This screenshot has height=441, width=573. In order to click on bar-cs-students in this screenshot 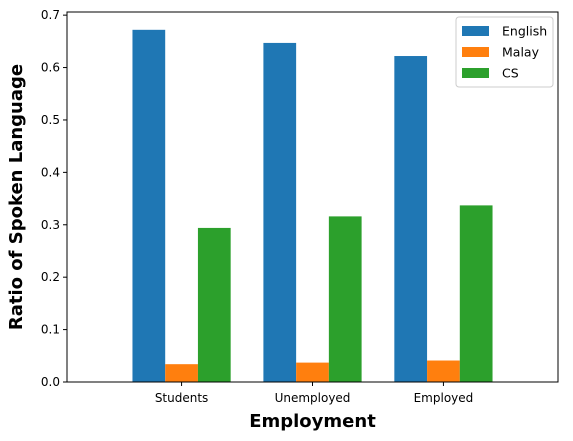, I will do `click(214, 304)`.